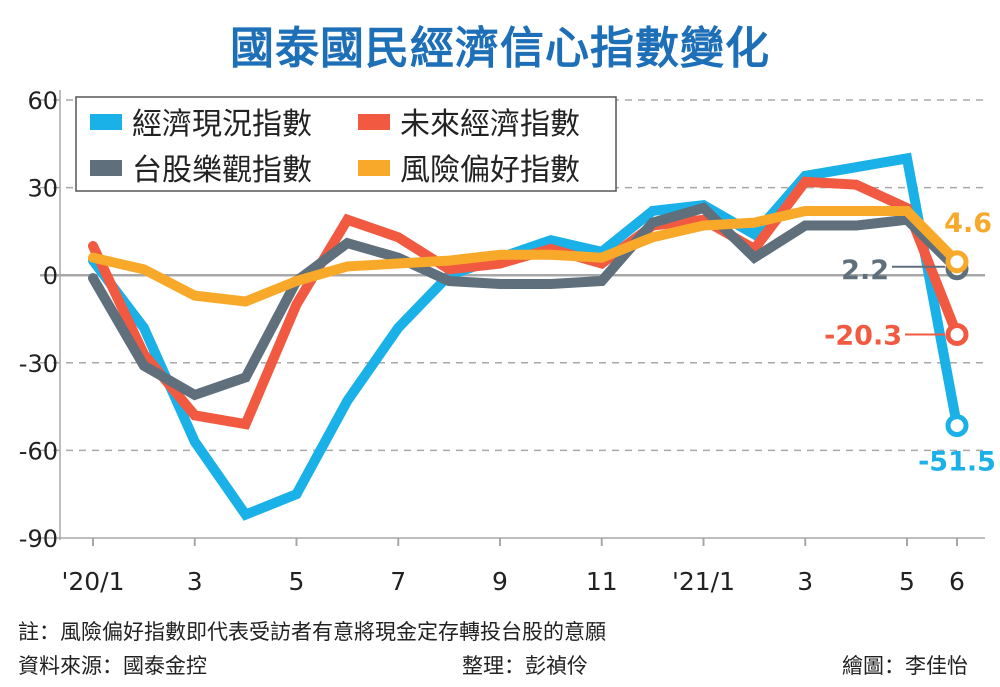 Image resolution: width=1000 pixels, height=687 pixels. I want to click on end-value-label: -51.5, so click(957, 462).